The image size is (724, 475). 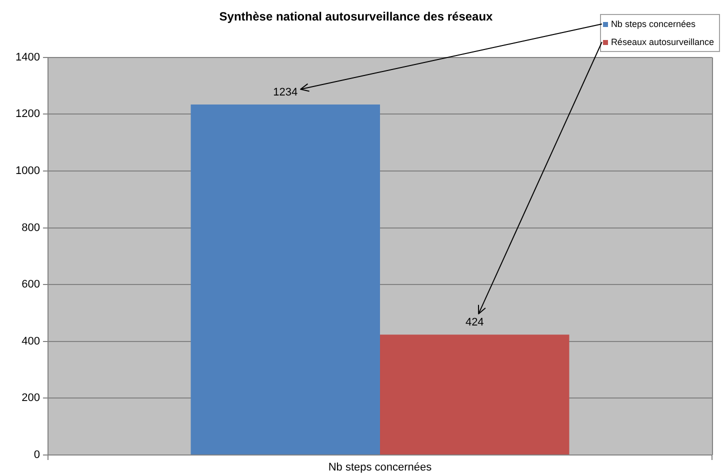 What do you see at coordinates (31, 341) in the screenshot?
I see `y-tick-label: 400` at bounding box center [31, 341].